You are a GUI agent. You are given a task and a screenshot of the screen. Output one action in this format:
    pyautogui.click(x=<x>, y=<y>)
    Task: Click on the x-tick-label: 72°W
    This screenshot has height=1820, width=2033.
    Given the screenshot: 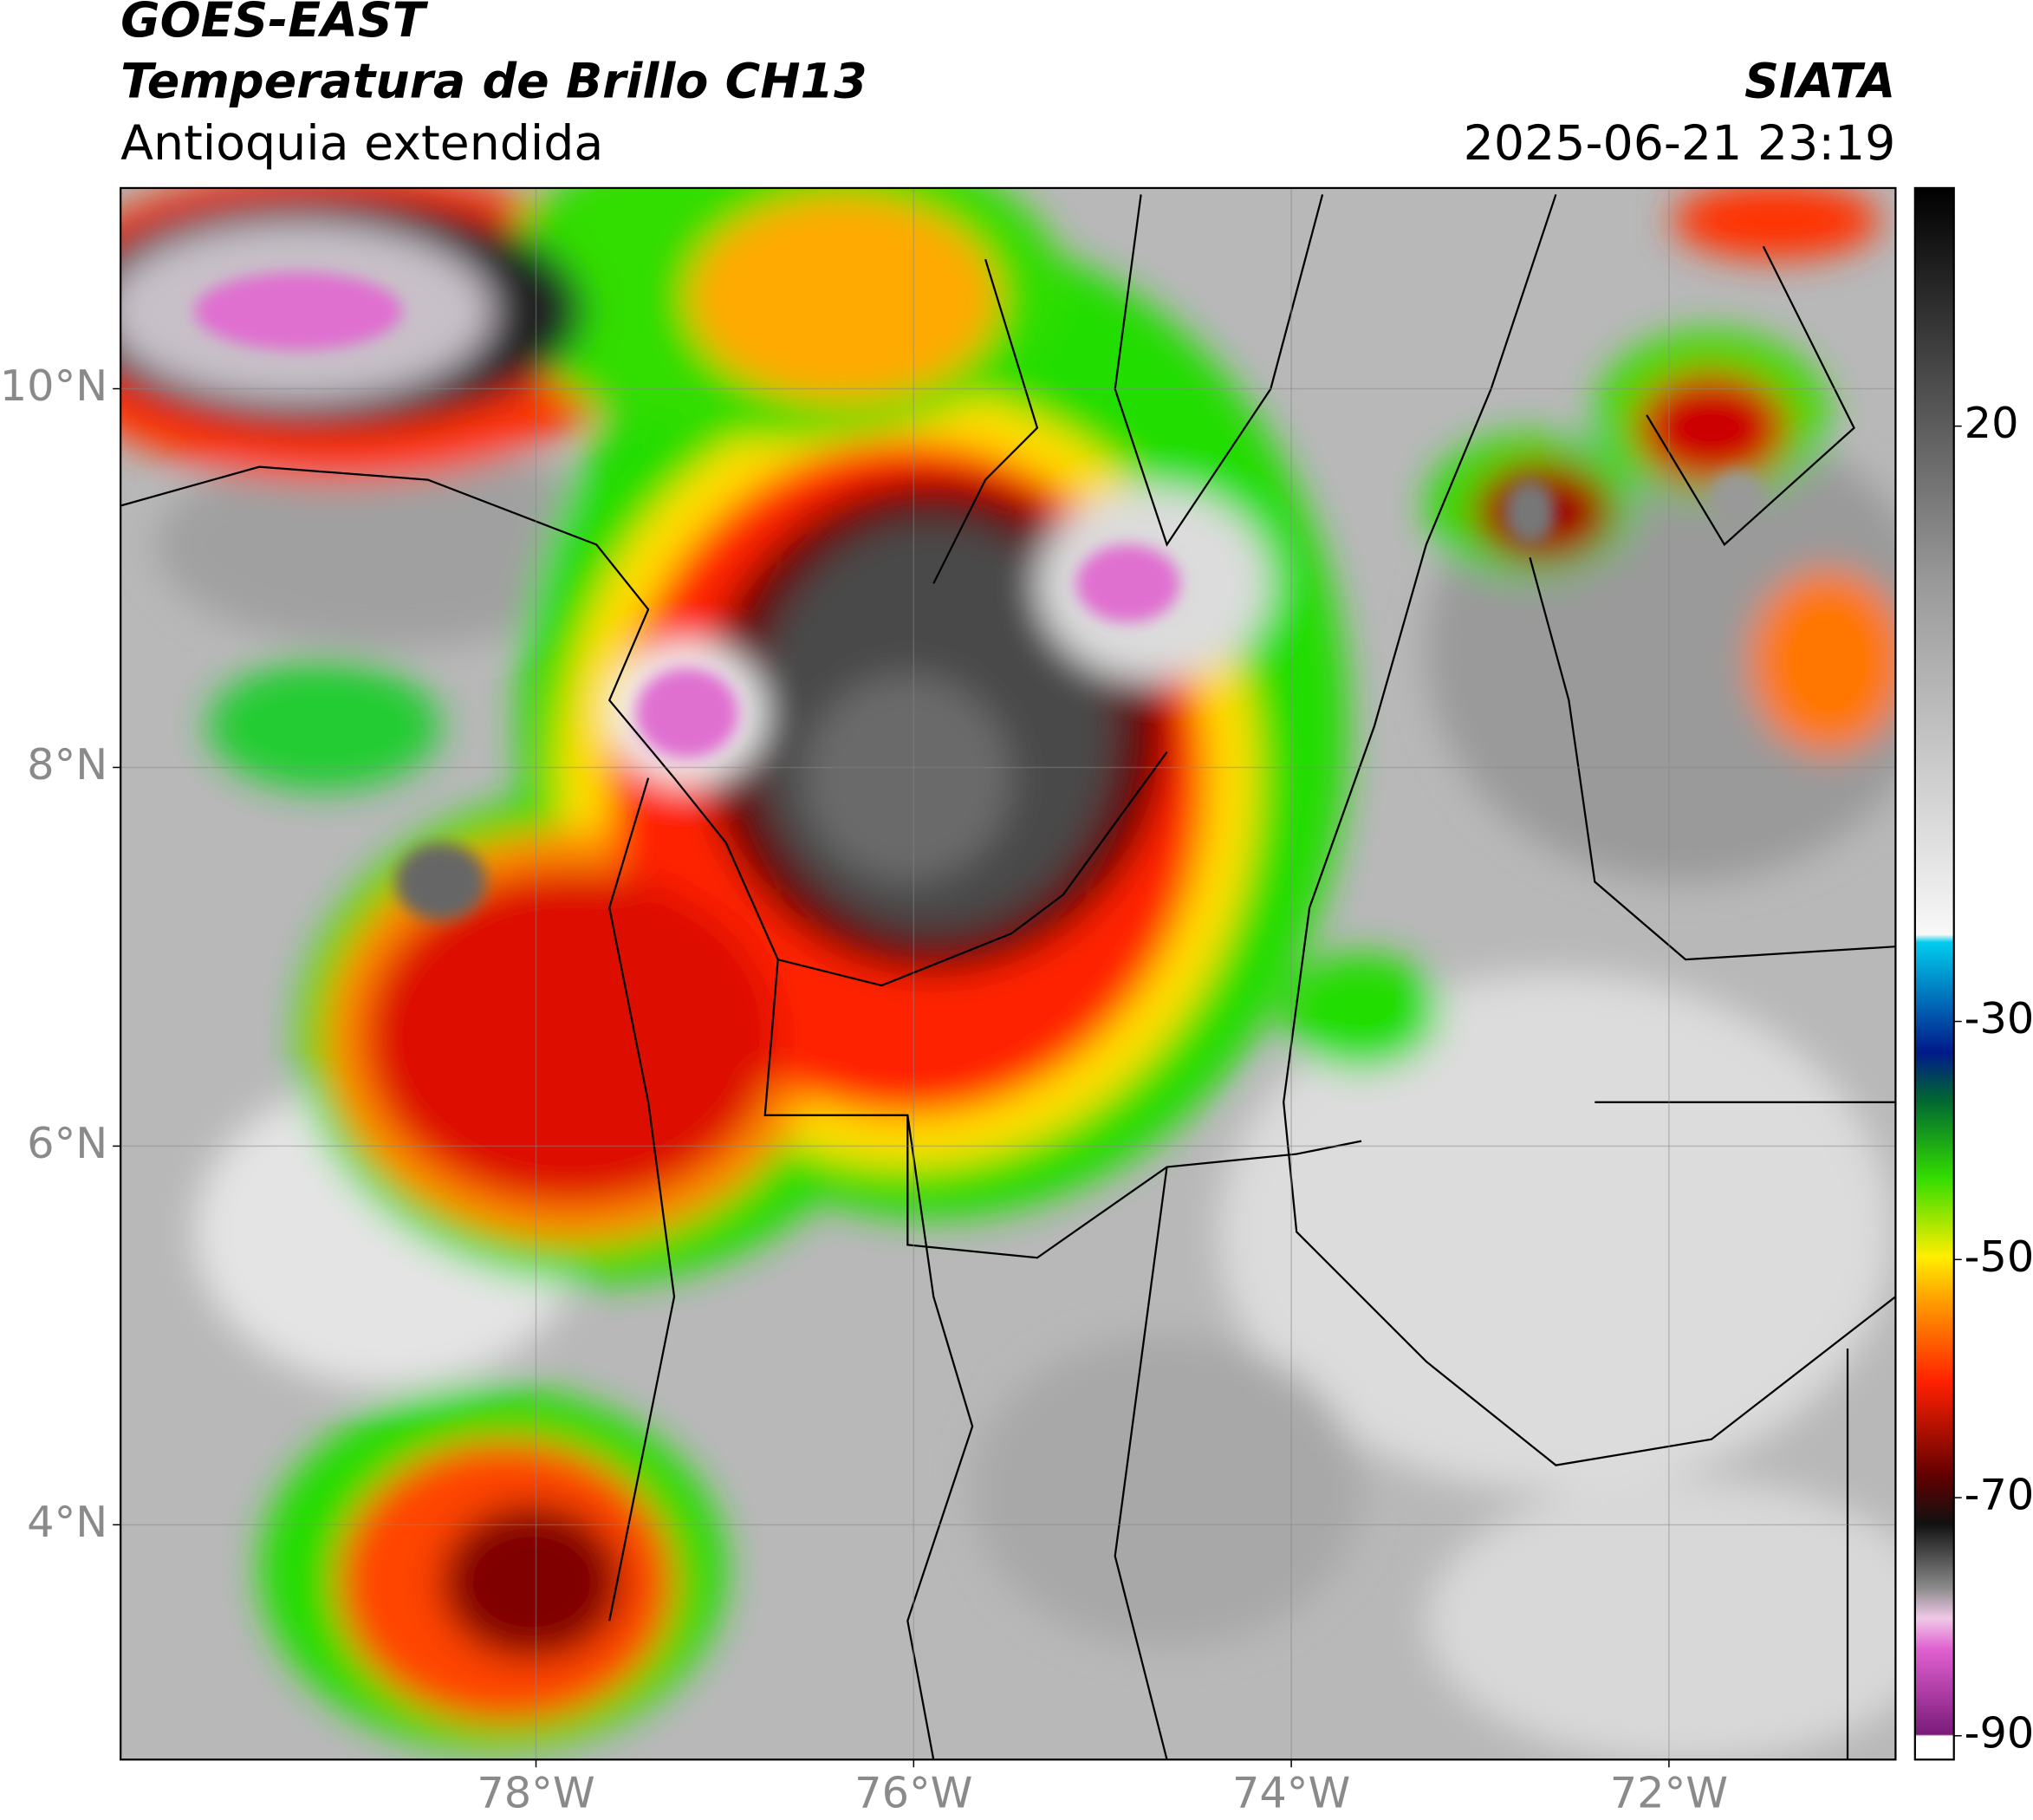 What is the action you would take?
    pyautogui.click(x=1669, y=1793)
    